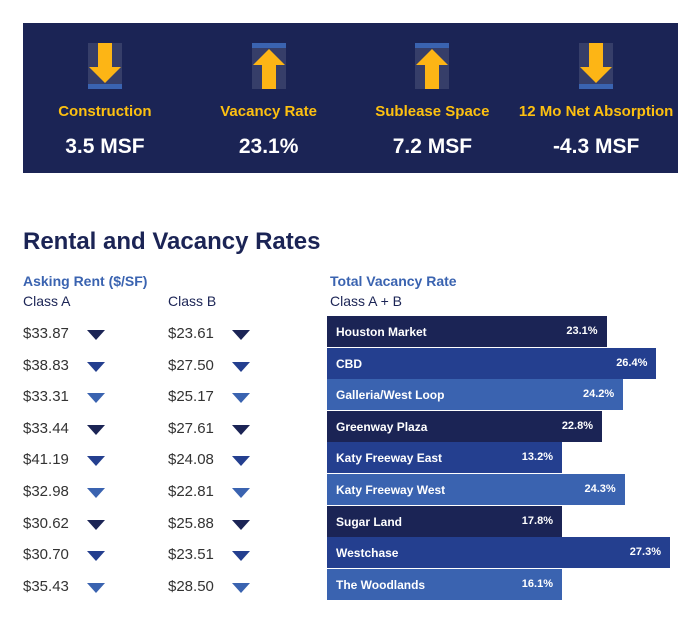 The width and height of the screenshot is (700, 635). Describe the element at coordinates (46, 523) in the screenshot. I see `class-a-rent: $30.62` at that location.